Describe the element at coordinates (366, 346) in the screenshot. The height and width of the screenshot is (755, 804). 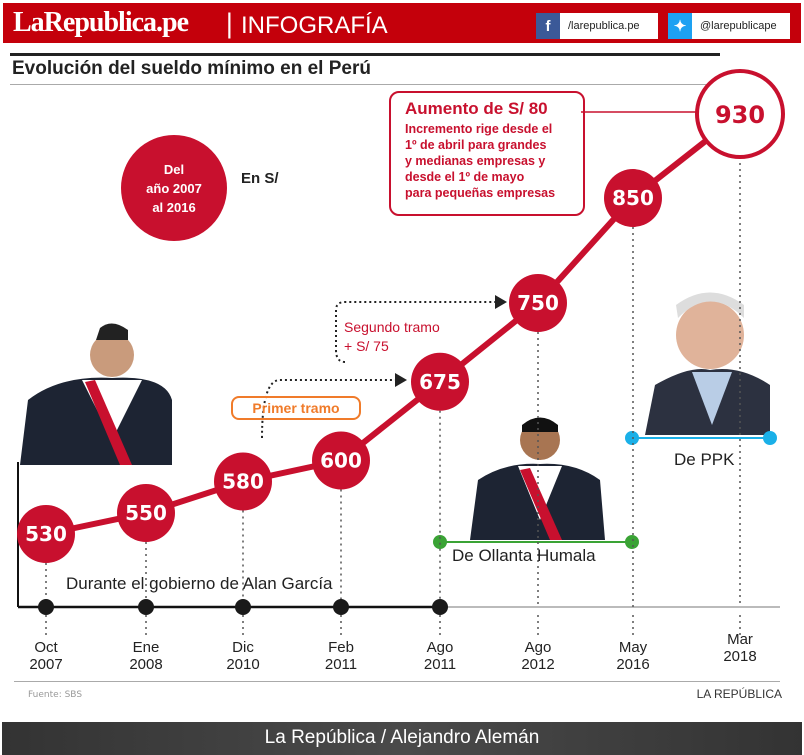
I see `segundo-tramo-amount: + S/ 75` at that location.